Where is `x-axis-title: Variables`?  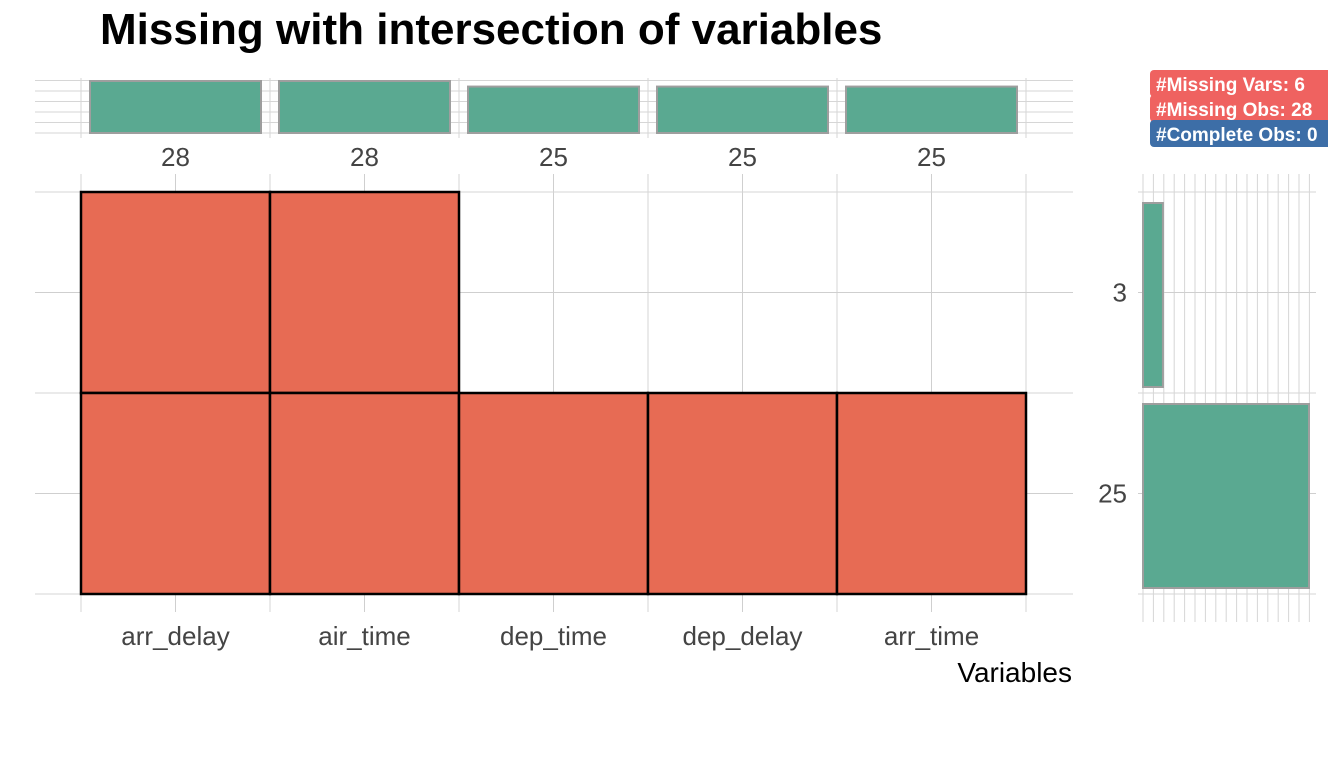 x-axis-title: Variables is located at coordinates (1014, 672).